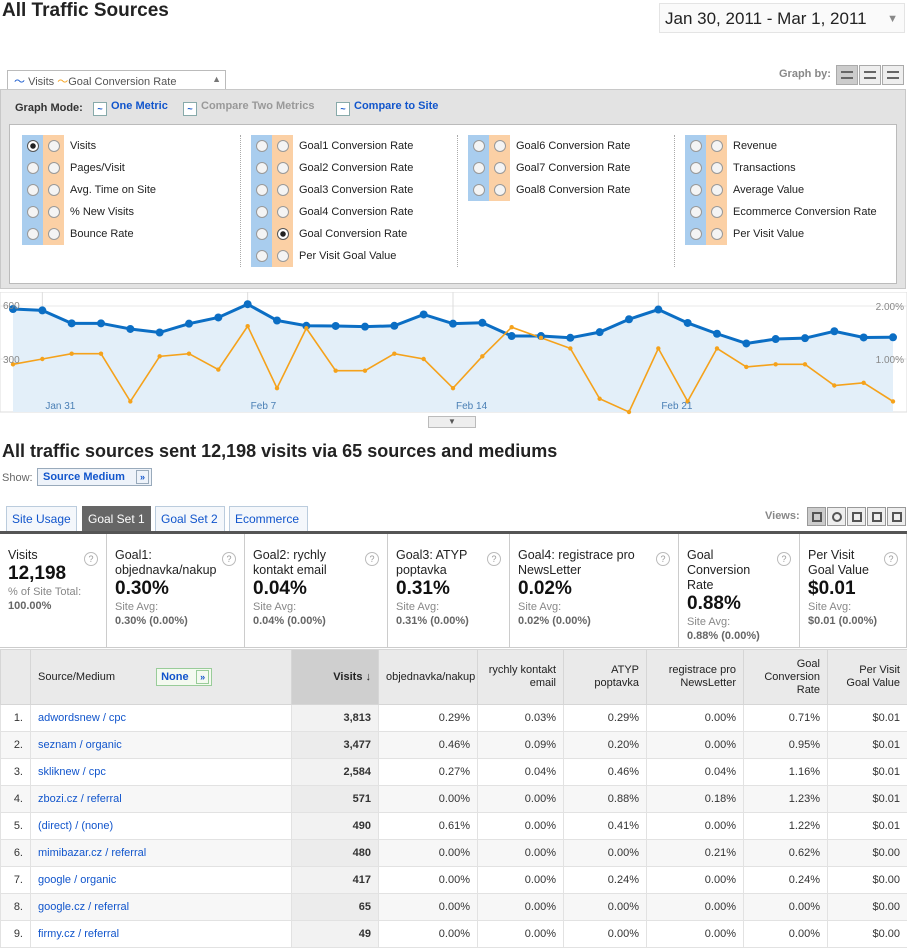 This screenshot has height=949, width=907. What do you see at coordinates (695, 677) in the screenshot?
I see `goal4-header: registrace pro NewsLetter` at bounding box center [695, 677].